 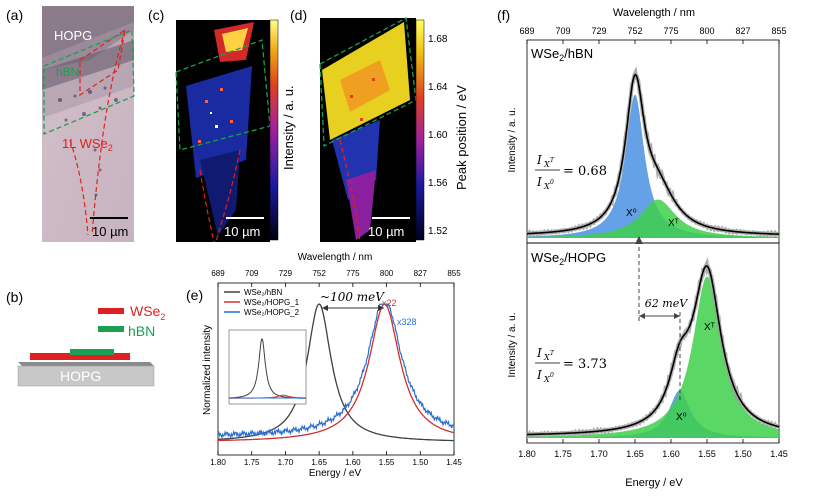 I want to click on e-curves, so click(x=336, y=372).